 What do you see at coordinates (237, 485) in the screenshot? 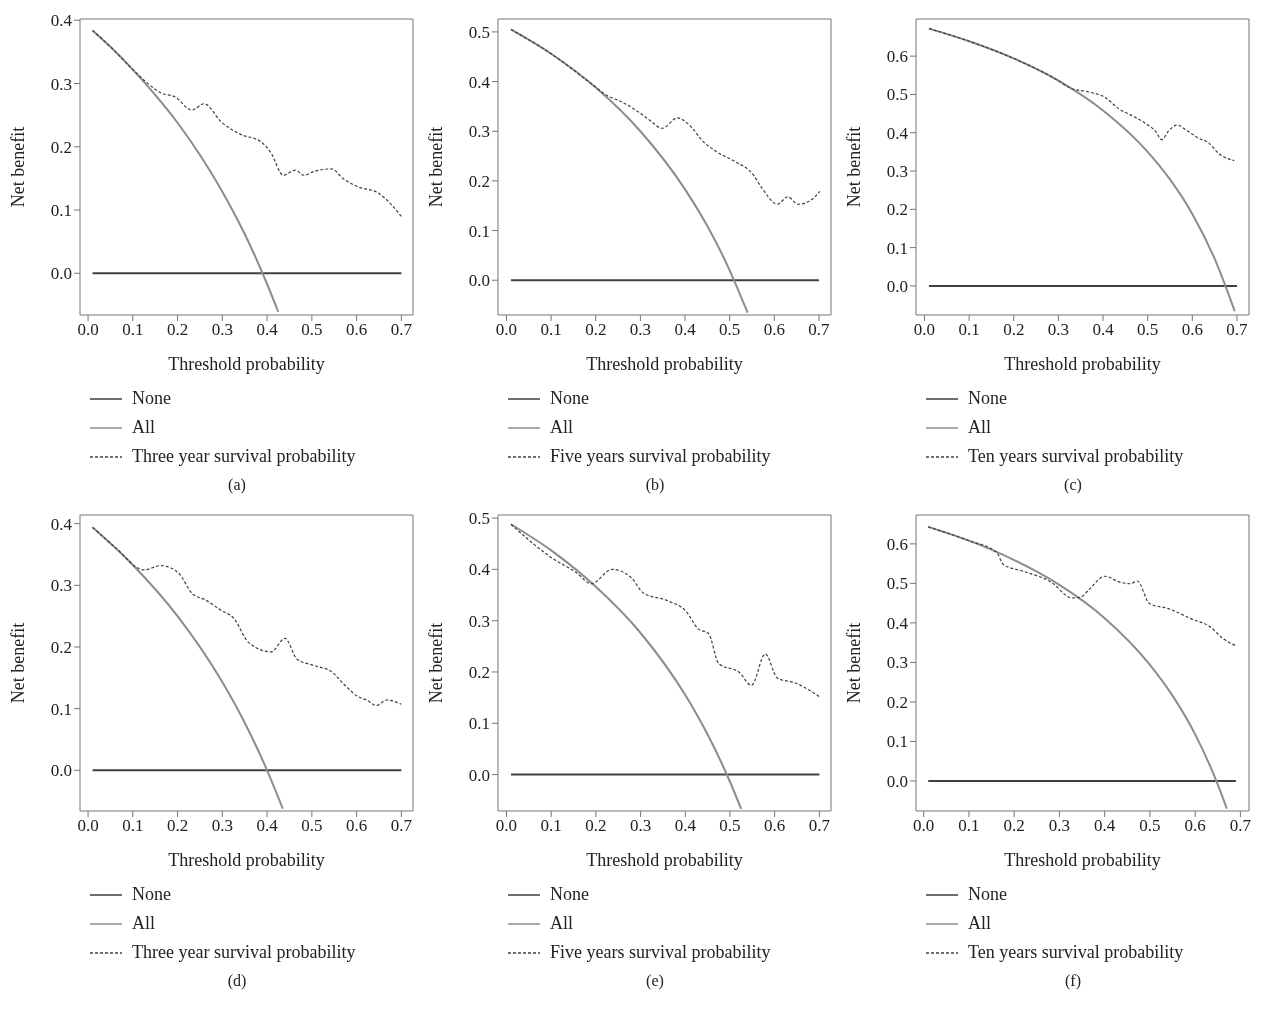
I see `text: (a)` at bounding box center [237, 485].